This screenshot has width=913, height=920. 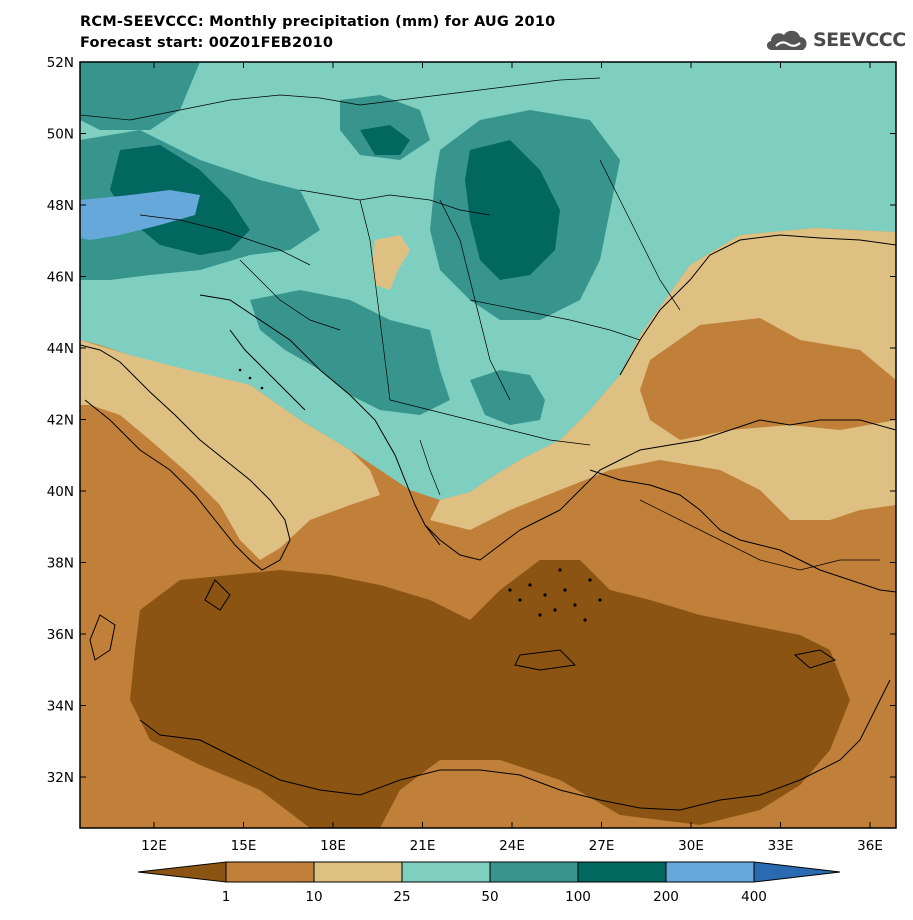 What do you see at coordinates (226, 897) in the screenshot?
I see `colorbar-label: 1` at bounding box center [226, 897].